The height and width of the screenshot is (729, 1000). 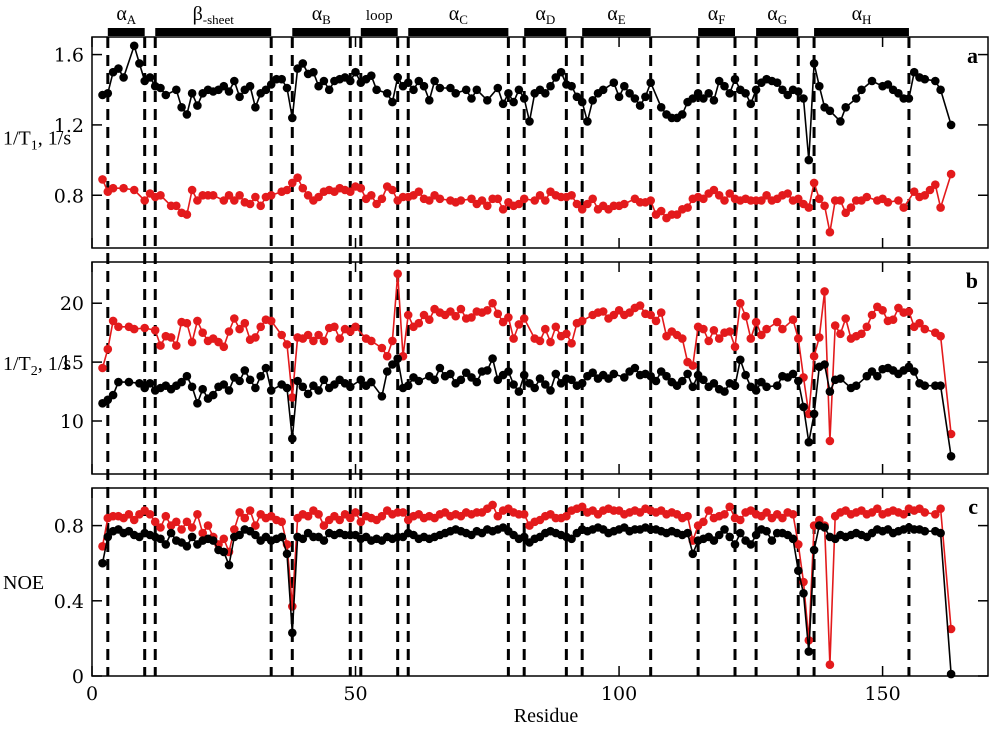 What do you see at coordinates (527, 102) in the screenshot?
I see `series-line-black` at bounding box center [527, 102].